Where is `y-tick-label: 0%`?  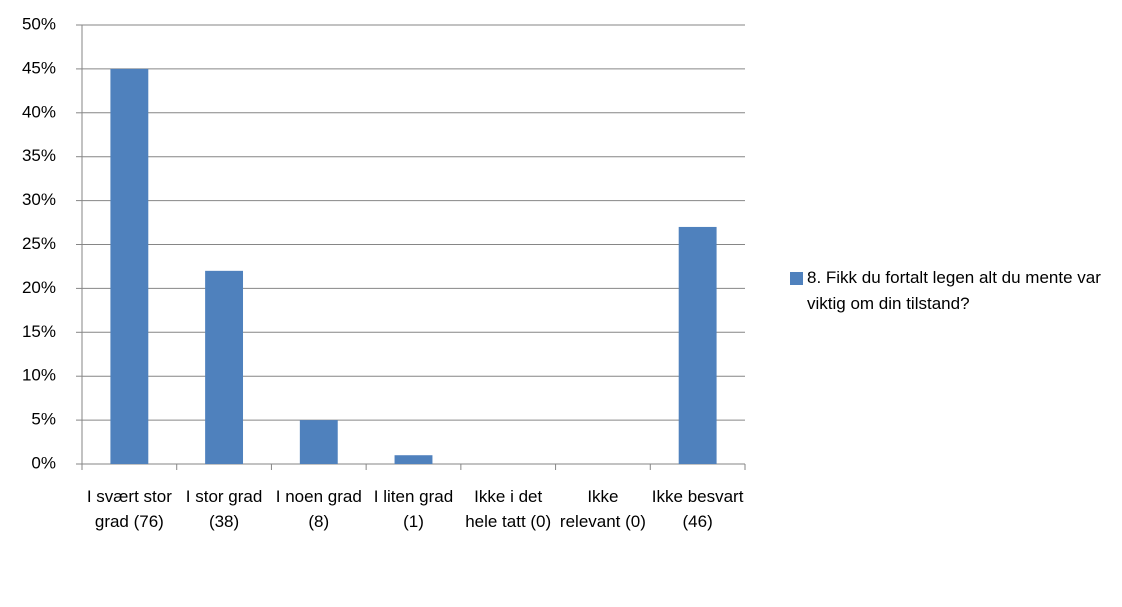 y-tick-label: 0% is located at coordinates (43, 462).